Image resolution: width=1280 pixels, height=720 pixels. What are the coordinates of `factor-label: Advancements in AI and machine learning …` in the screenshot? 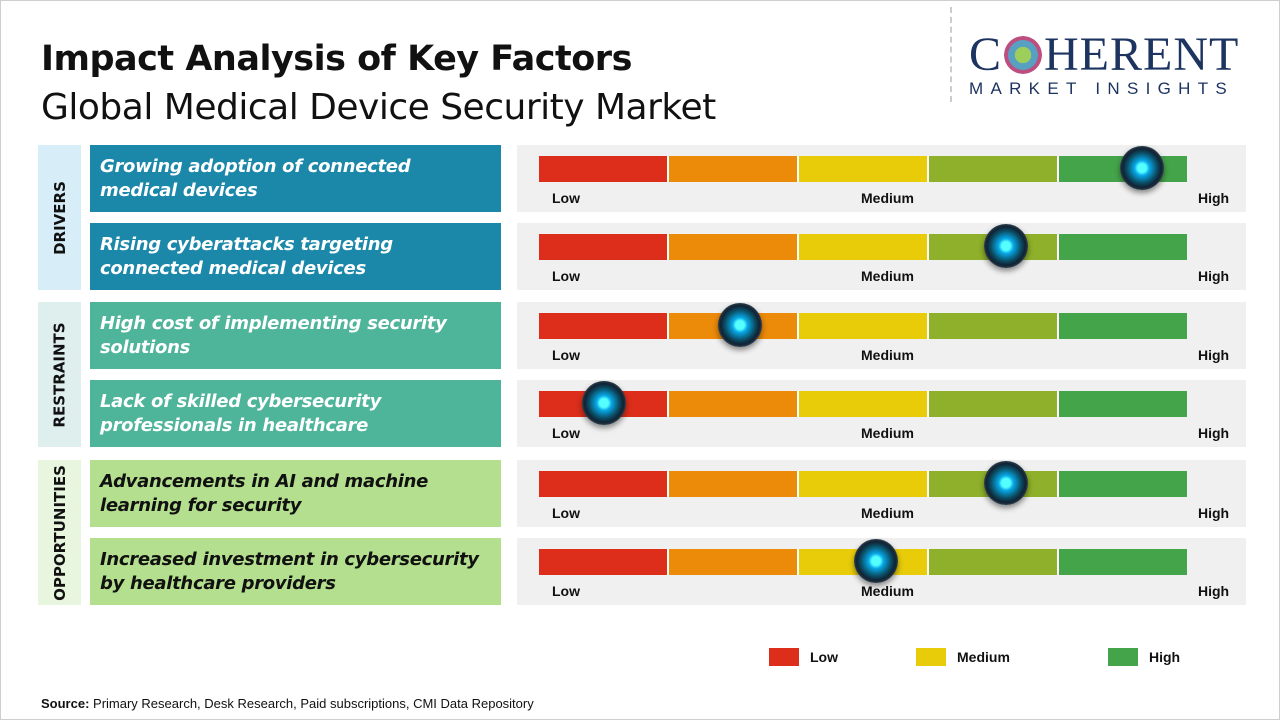 It's located at (295, 493).